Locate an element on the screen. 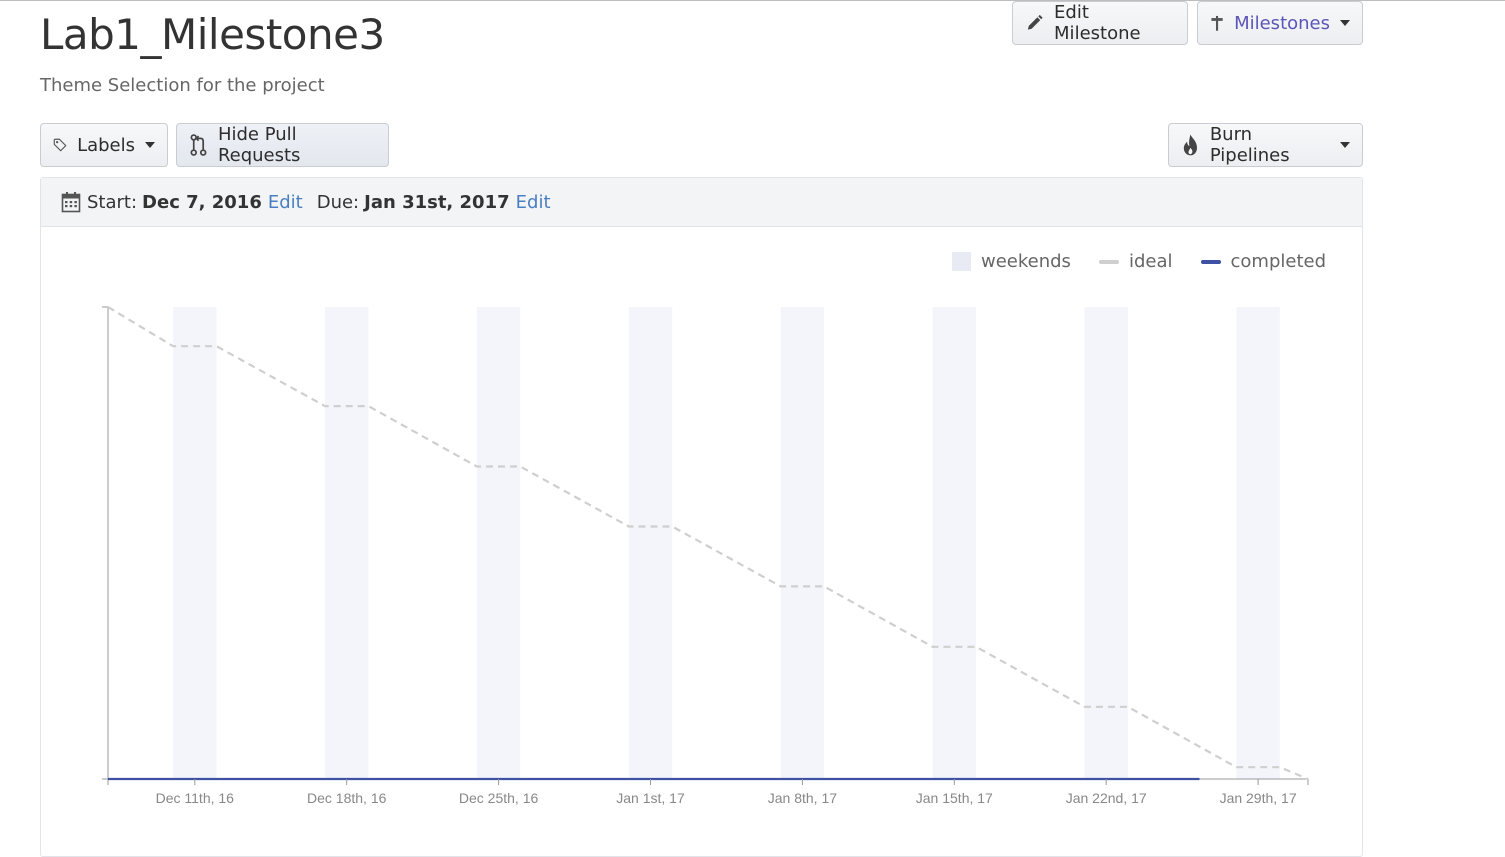 Image resolution: width=1505 pixels, height=857 pixels. legend-swatch-completed is located at coordinates (1210, 261).